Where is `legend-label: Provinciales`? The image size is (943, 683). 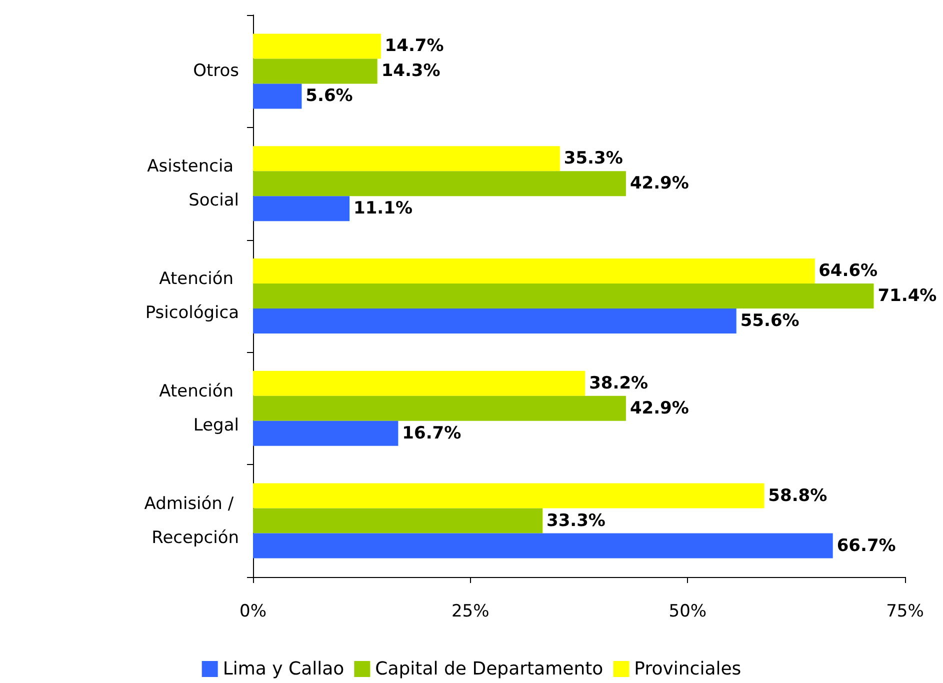
legend-label: Provinciales is located at coordinates (688, 669).